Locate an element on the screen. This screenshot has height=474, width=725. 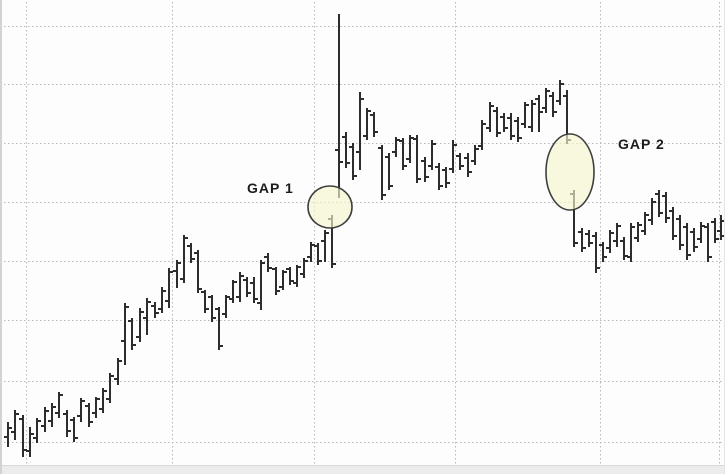
gap1-highlight-ellipse is located at coordinates (330, 207).